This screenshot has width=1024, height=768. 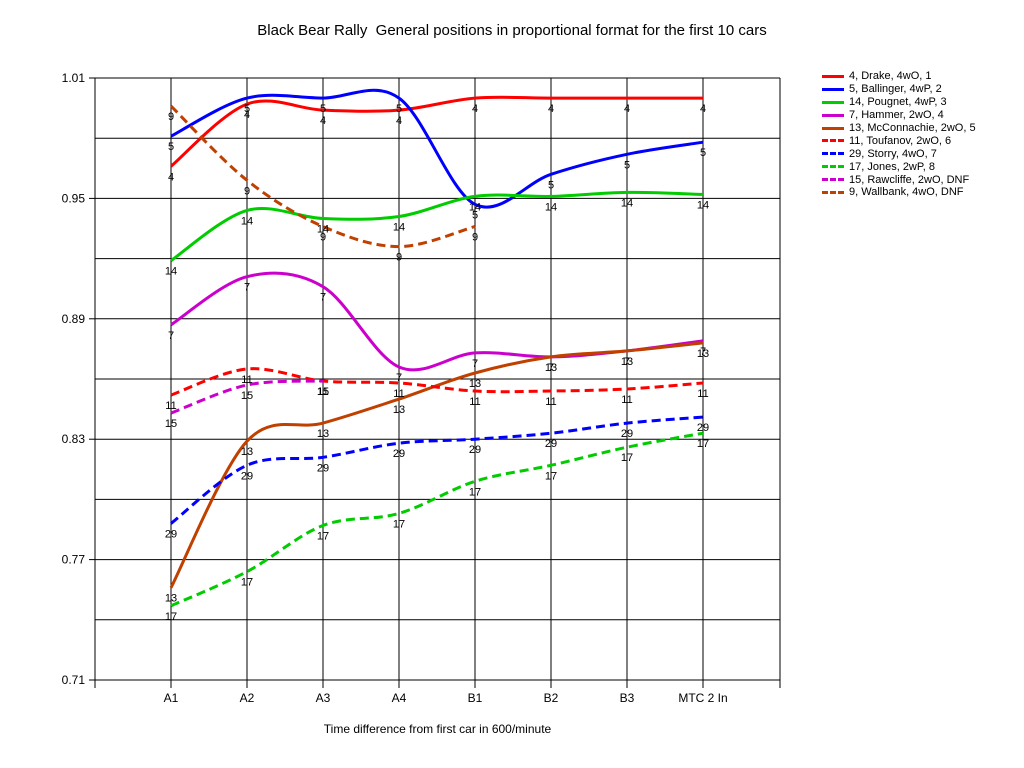 What do you see at coordinates (893, 153) in the screenshot?
I see `legend-label: 29, Storry, 4wO, 7` at bounding box center [893, 153].